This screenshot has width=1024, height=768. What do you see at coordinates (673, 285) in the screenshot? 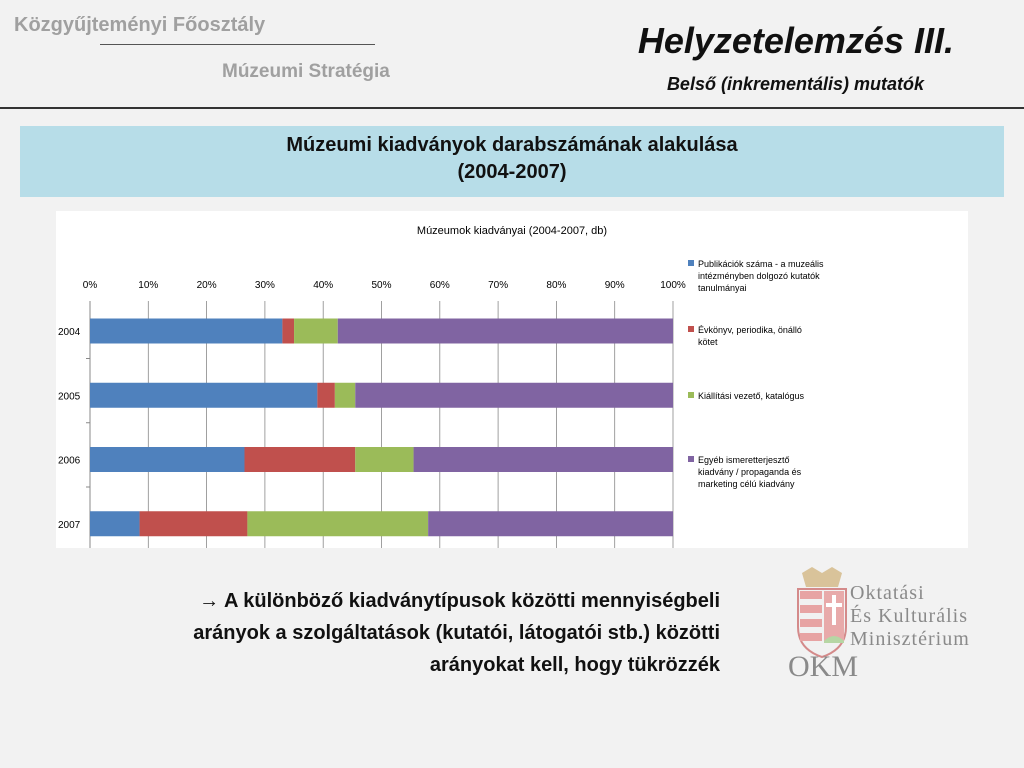
I see `x-tick-label: 100%` at bounding box center [673, 285].